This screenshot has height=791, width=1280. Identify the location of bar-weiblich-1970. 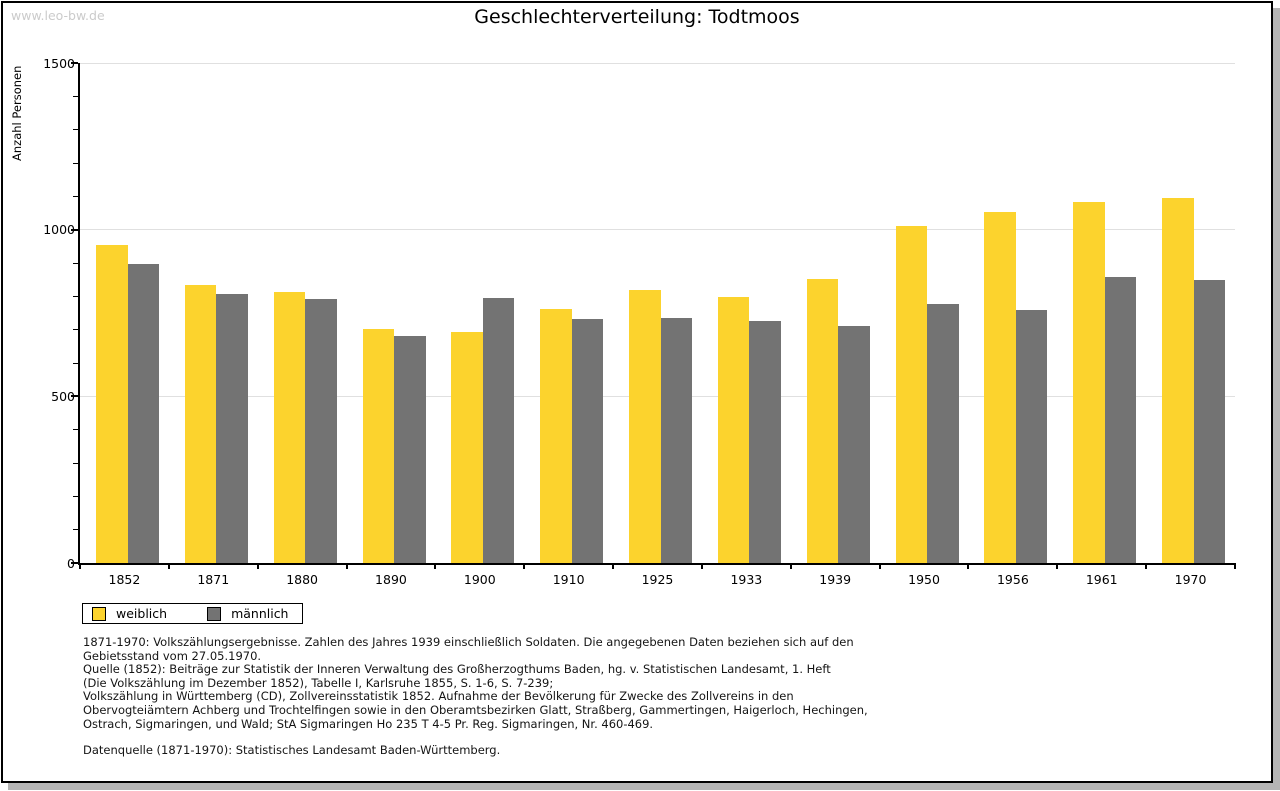
(1178, 380).